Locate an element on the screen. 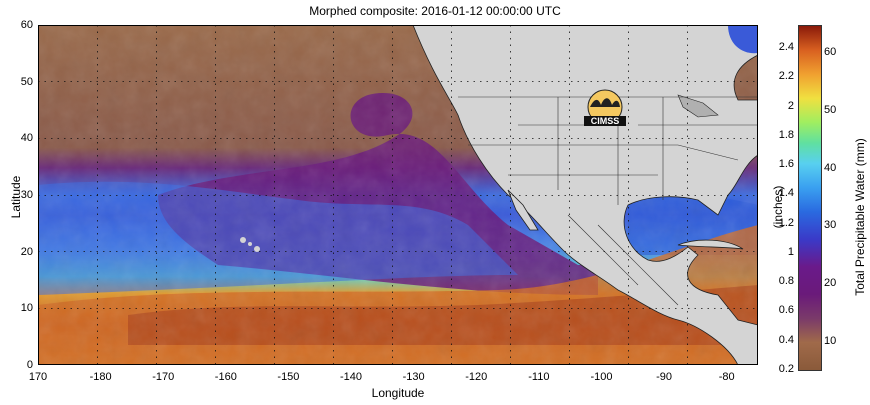  colorbar is located at coordinates (810, 198).